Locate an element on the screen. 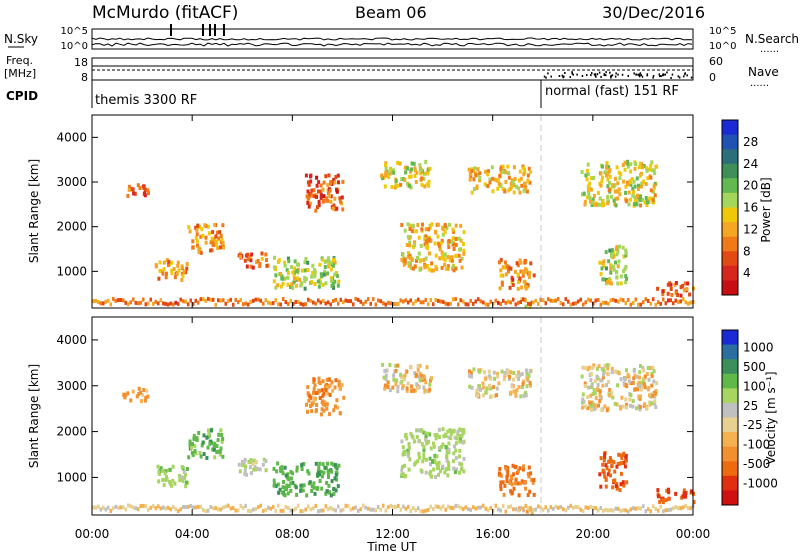 This screenshot has width=800, height=554. date-label: 30/Dec/2016 is located at coordinates (653, 12).